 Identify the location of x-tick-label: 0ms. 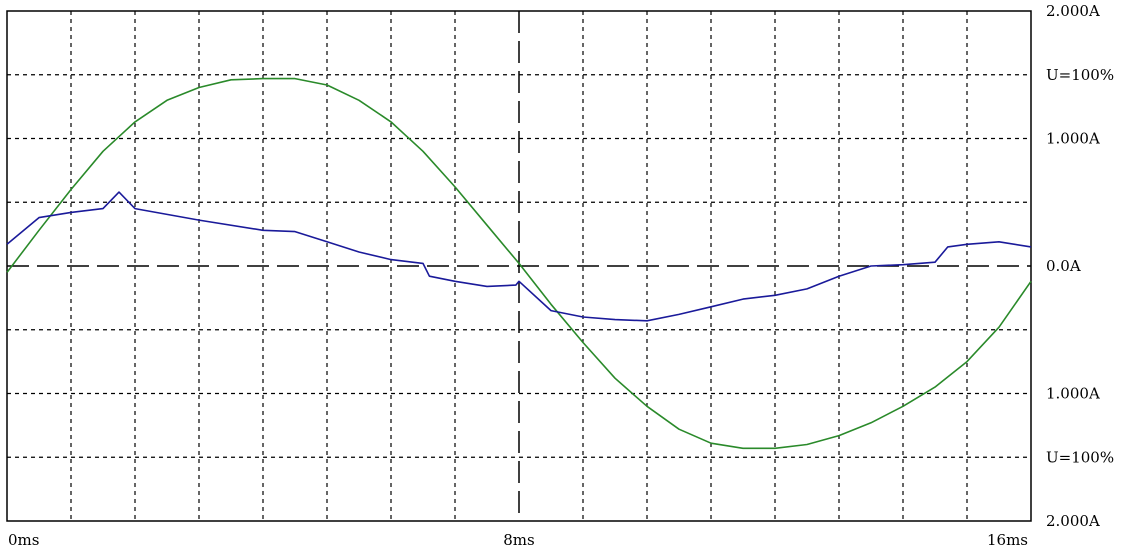
(23, 540).